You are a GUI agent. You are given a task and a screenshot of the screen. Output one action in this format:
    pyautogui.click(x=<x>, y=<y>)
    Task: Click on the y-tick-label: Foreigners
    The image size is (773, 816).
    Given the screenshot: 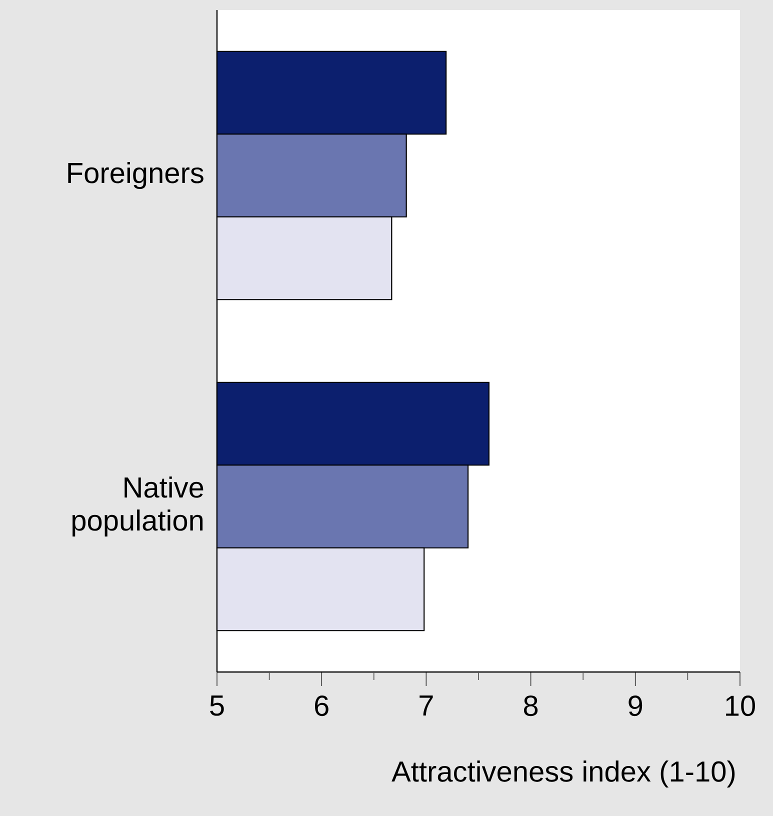 What is the action you would take?
    pyautogui.click(x=136, y=176)
    